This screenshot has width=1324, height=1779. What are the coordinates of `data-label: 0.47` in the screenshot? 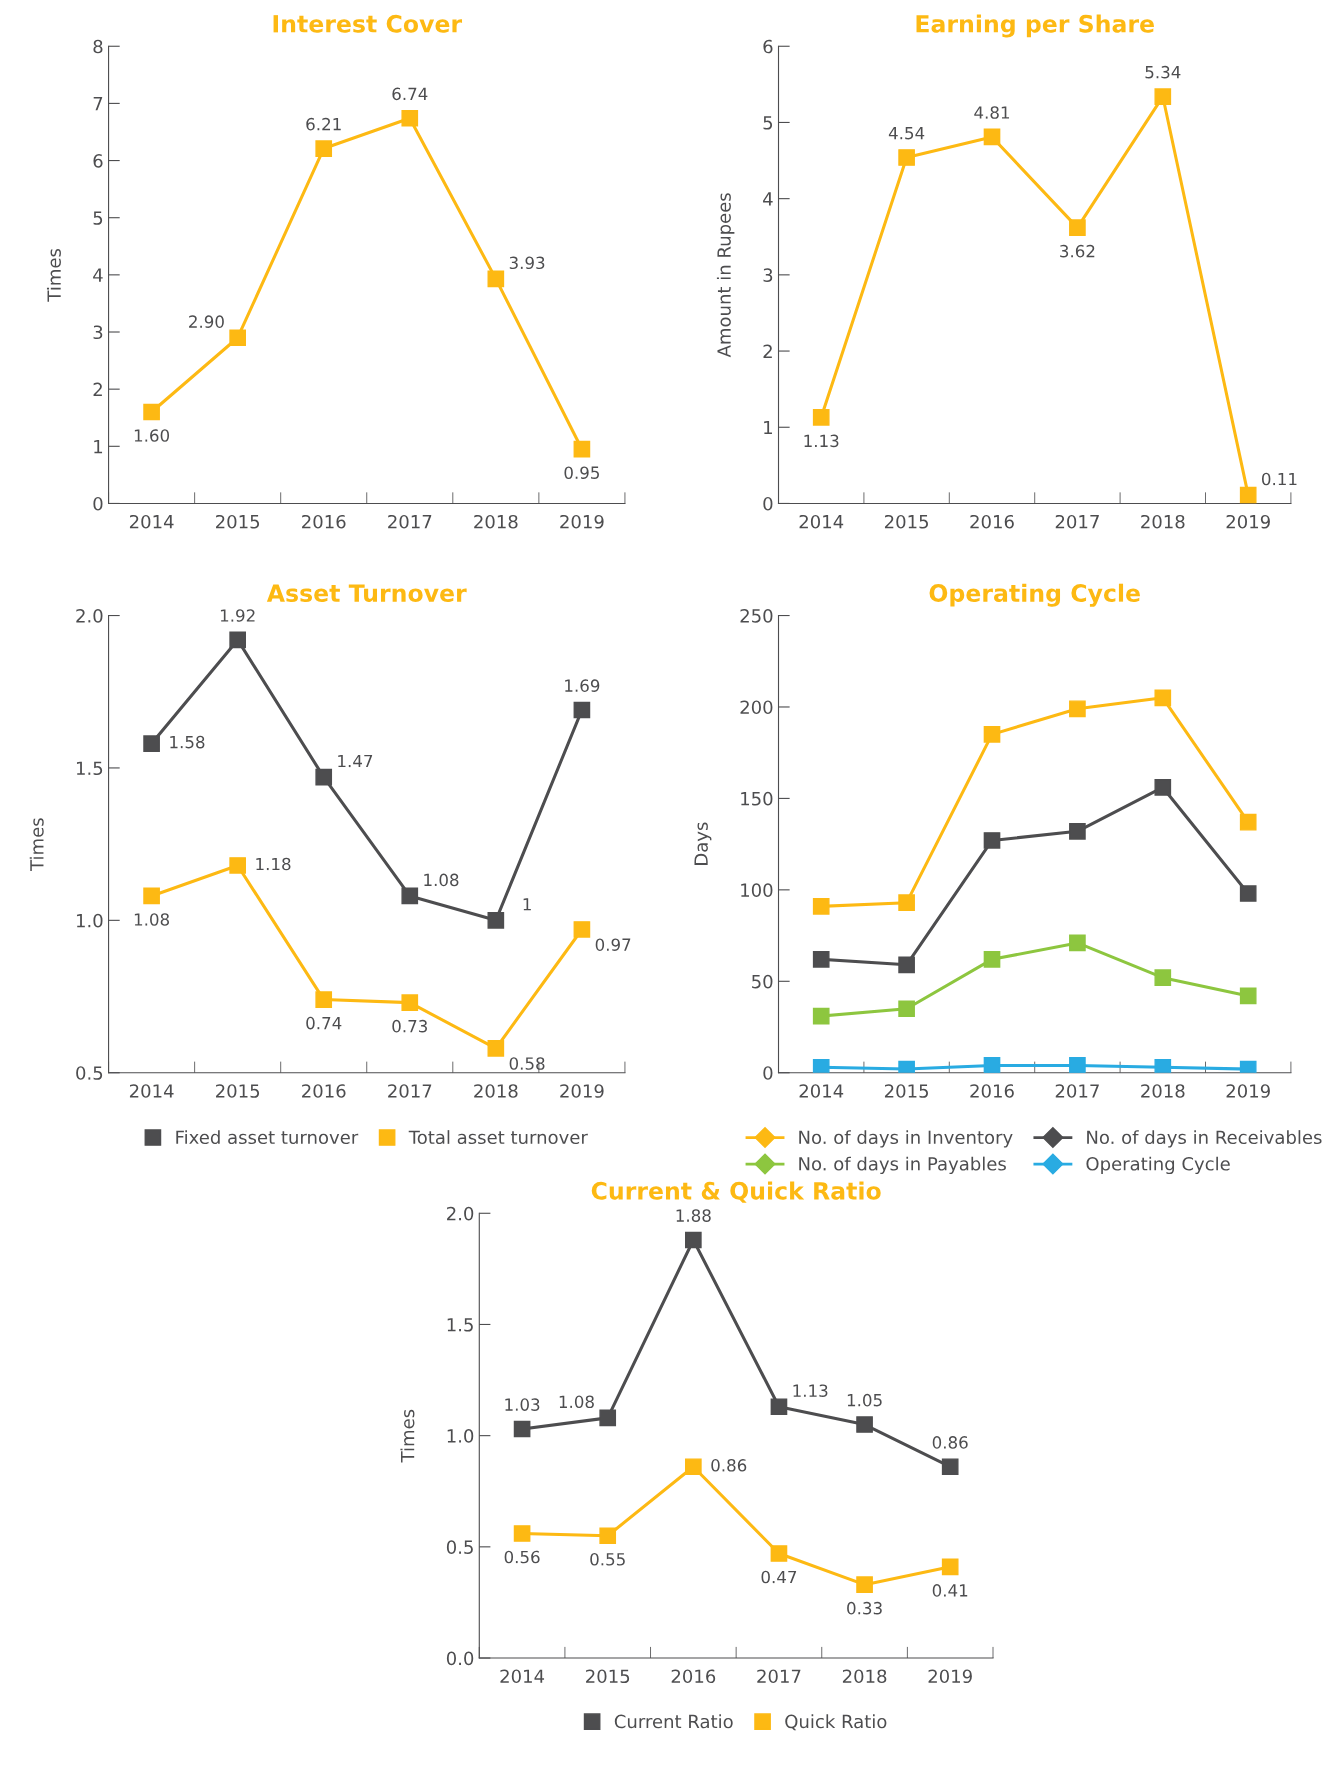 It's located at (779, 1577).